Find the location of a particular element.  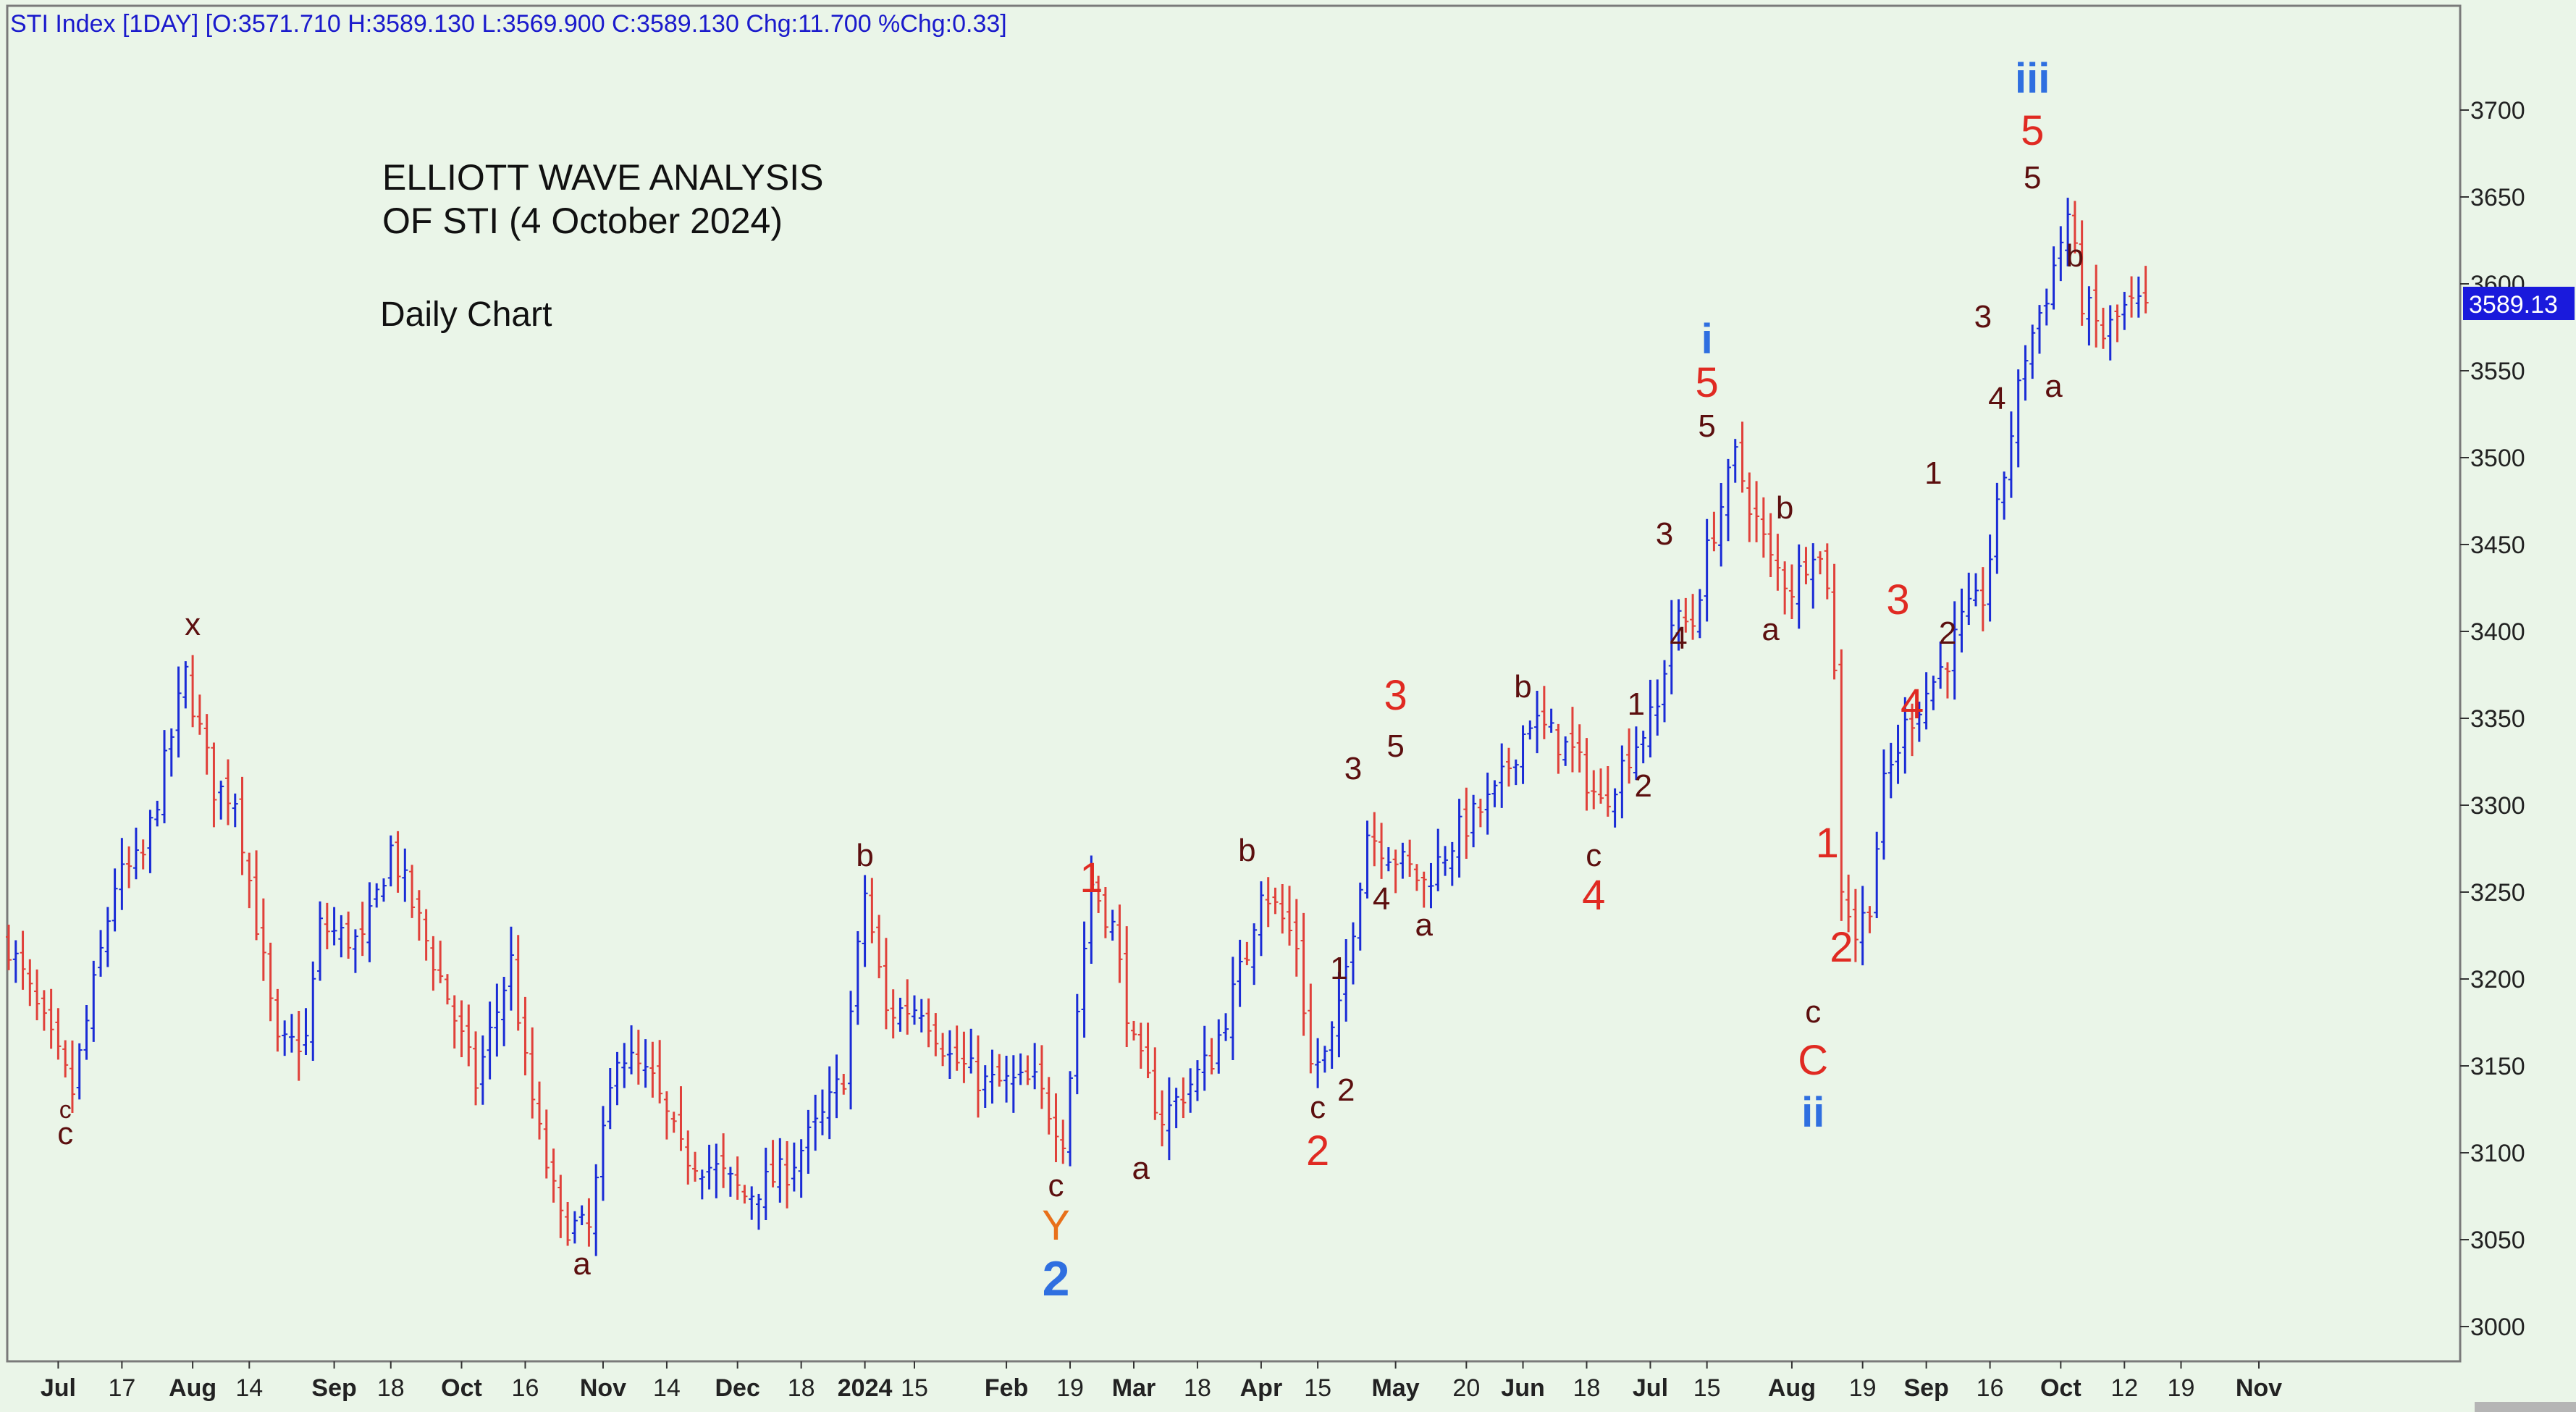

wave-label: iii is located at coordinates (2032, 78).